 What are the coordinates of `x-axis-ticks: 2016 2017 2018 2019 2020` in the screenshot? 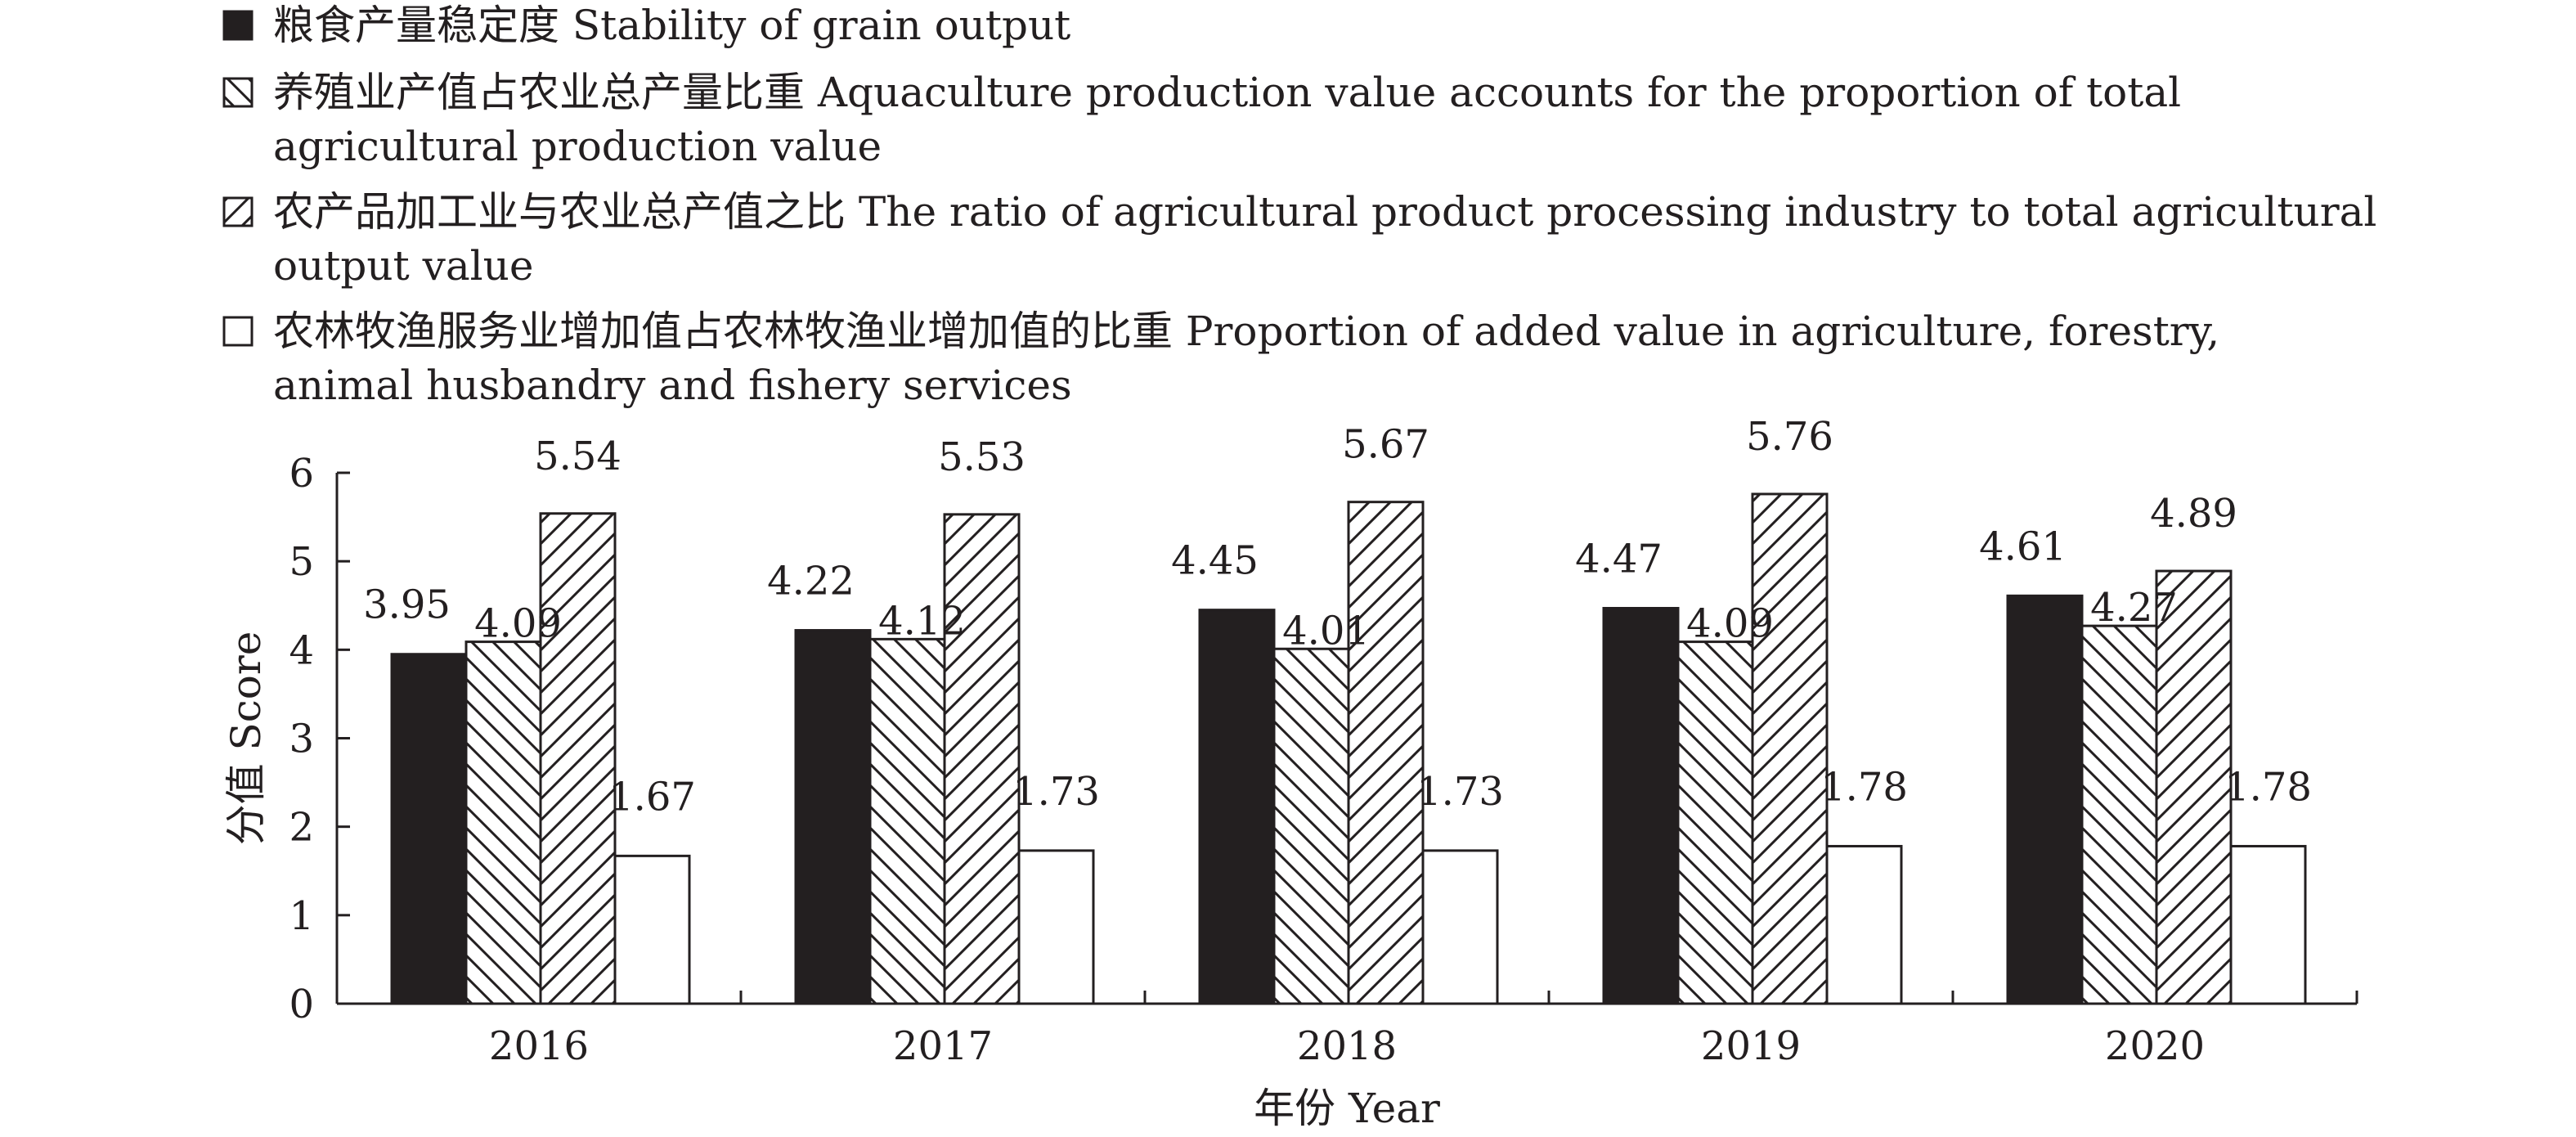 It's located at (1346, 1030).